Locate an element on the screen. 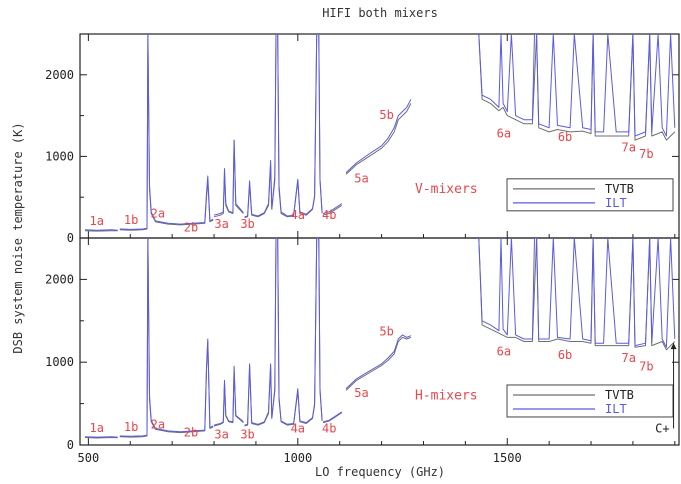  x-tick-label: 500 is located at coordinates (89, 458).